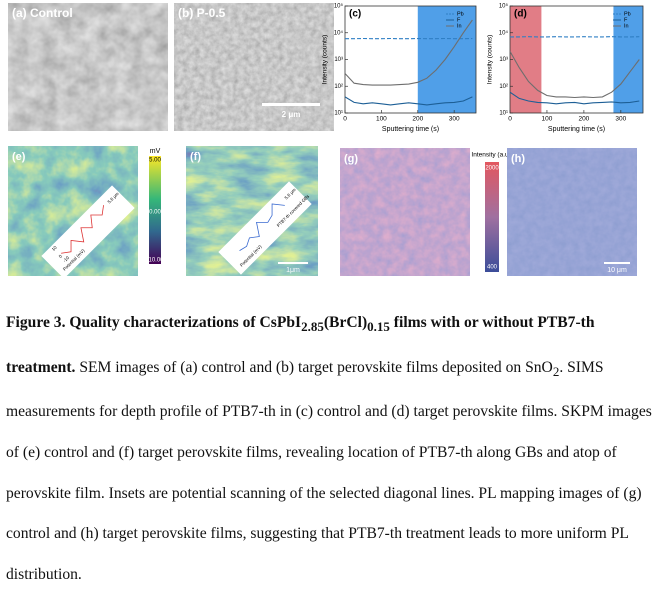 This screenshot has width=657, height=595. What do you see at coordinates (492, 169) in the screenshot?
I see `colorbar-label: 2000` at bounding box center [492, 169].